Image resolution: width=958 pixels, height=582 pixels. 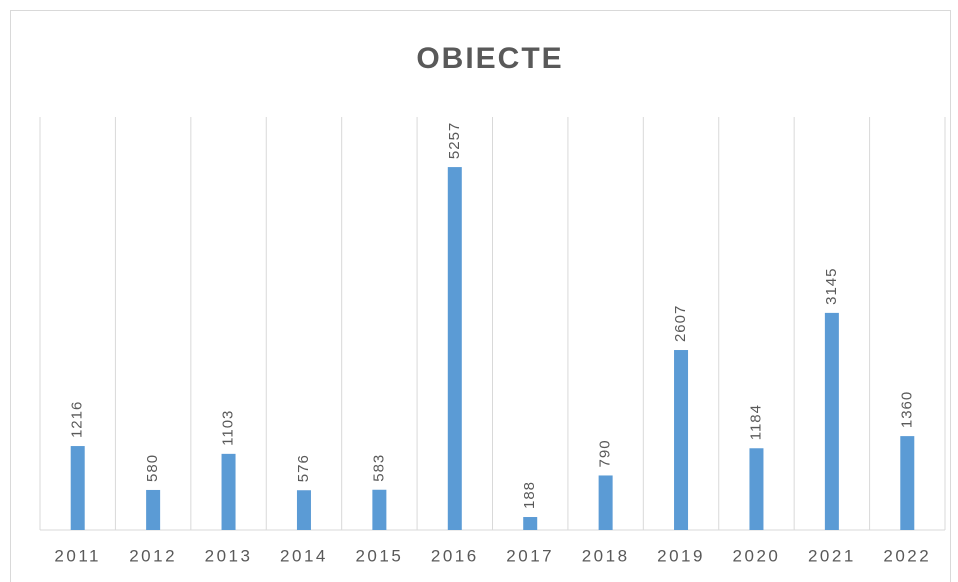 What do you see at coordinates (455, 555) in the screenshot?
I see `x-tick-label: 2016` at bounding box center [455, 555].